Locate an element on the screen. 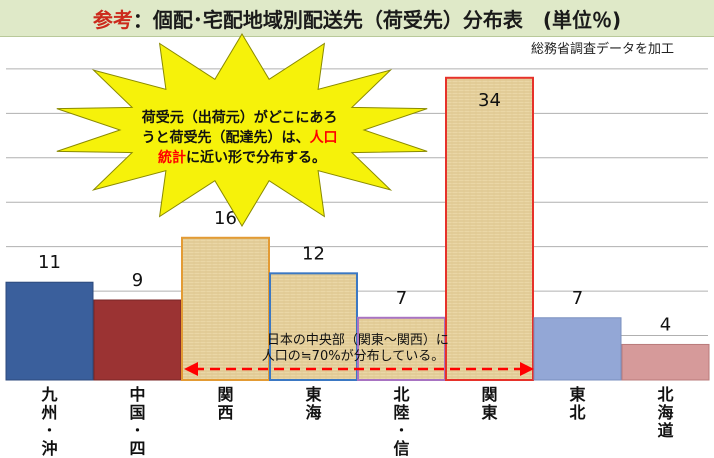  annotation-line-1: 日本の中央部（関東～関西）に is located at coordinates (358, 340).